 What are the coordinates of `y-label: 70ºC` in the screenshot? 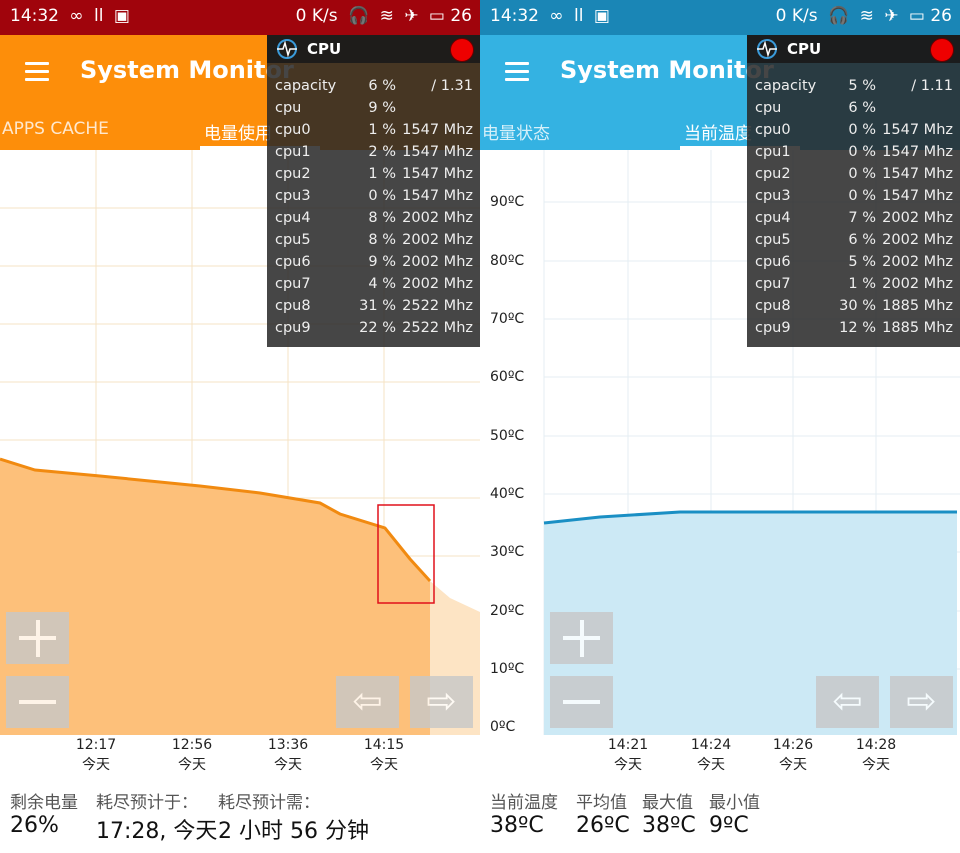 It's located at (507, 319).